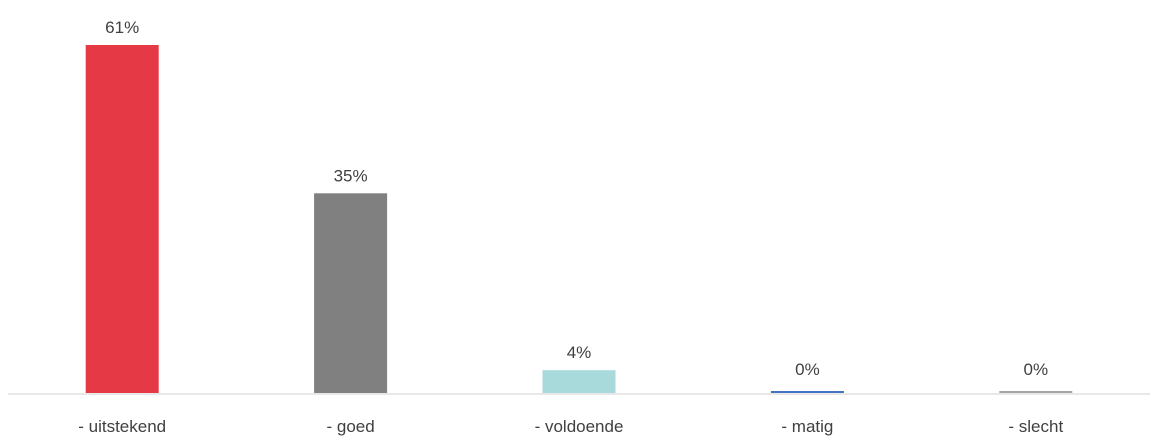 The image size is (1156, 439). What do you see at coordinates (122, 426) in the screenshot?
I see `x-tick-label-0: - uitstekend` at bounding box center [122, 426].